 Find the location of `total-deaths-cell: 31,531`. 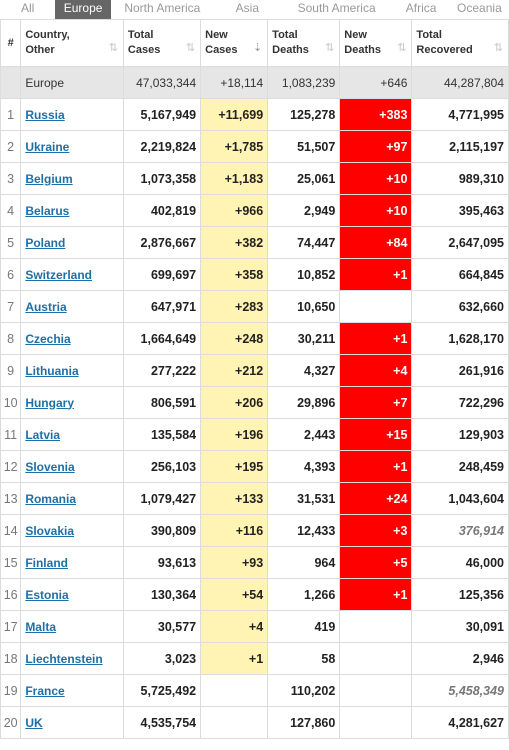

total-deaths-cell: 31,531 is located at coordinates (304, 498).